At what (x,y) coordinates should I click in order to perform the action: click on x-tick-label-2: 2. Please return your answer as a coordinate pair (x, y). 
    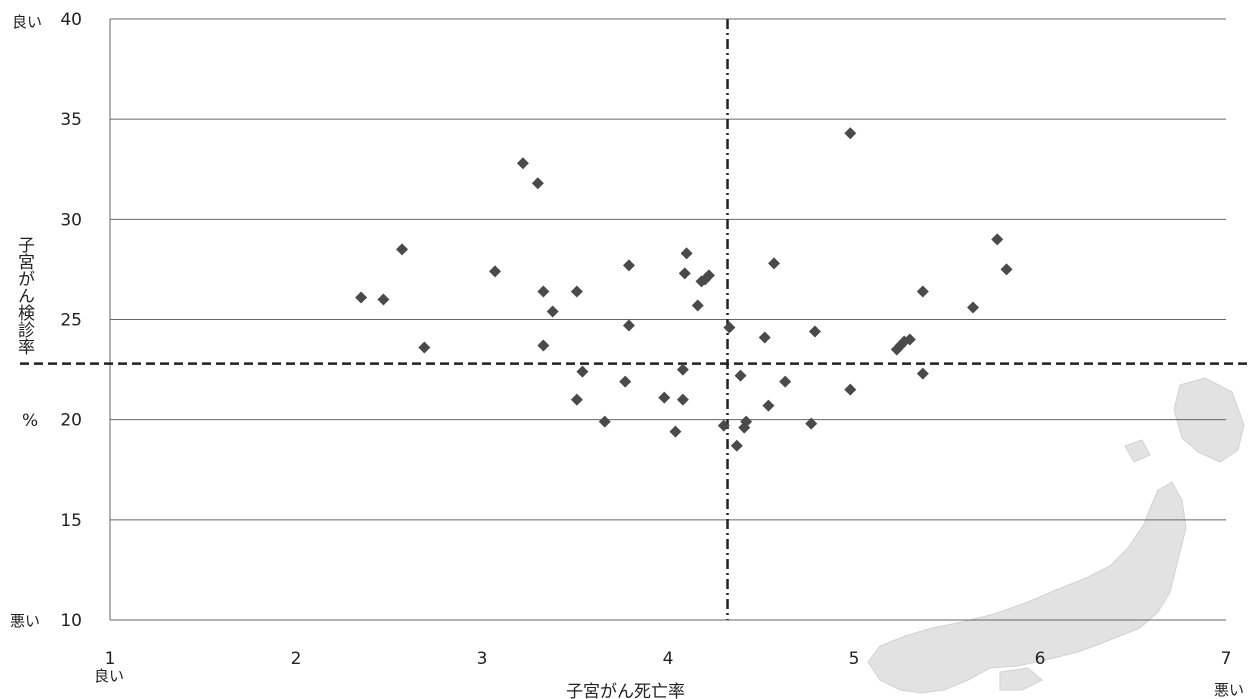
    Looking at the image, I should click on (296, 659).